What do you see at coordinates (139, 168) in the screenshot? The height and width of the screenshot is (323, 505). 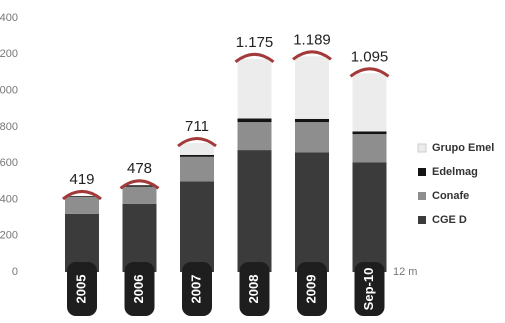 I see `total-label: 478` at bounding box center [139, 168].